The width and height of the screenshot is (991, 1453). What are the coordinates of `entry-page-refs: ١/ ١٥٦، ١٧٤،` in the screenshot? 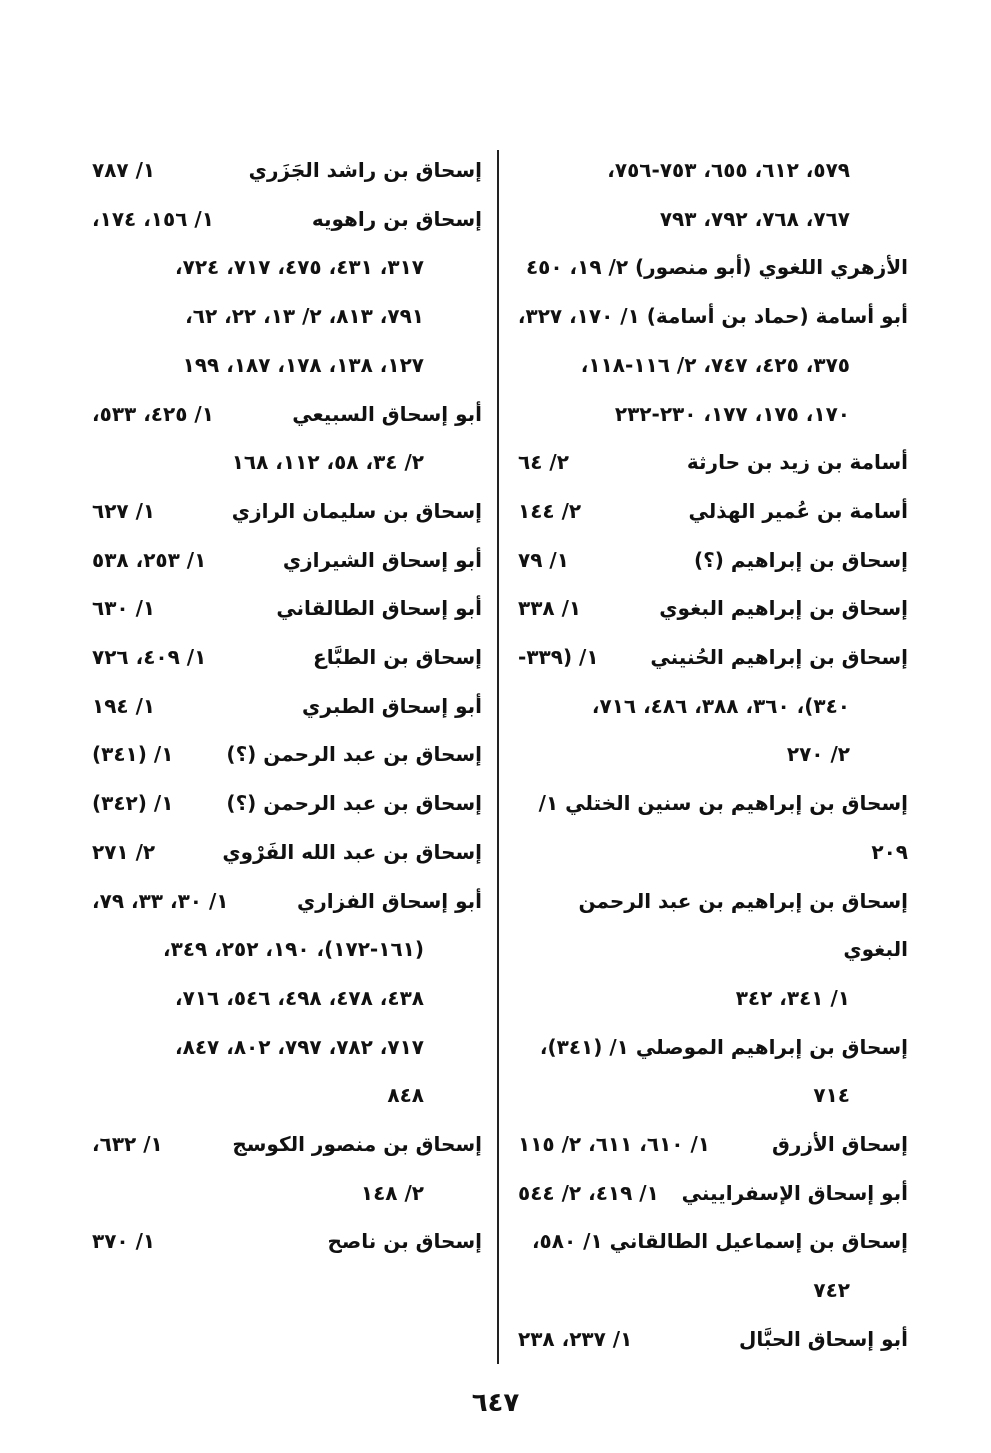 It's located at (153, 218).